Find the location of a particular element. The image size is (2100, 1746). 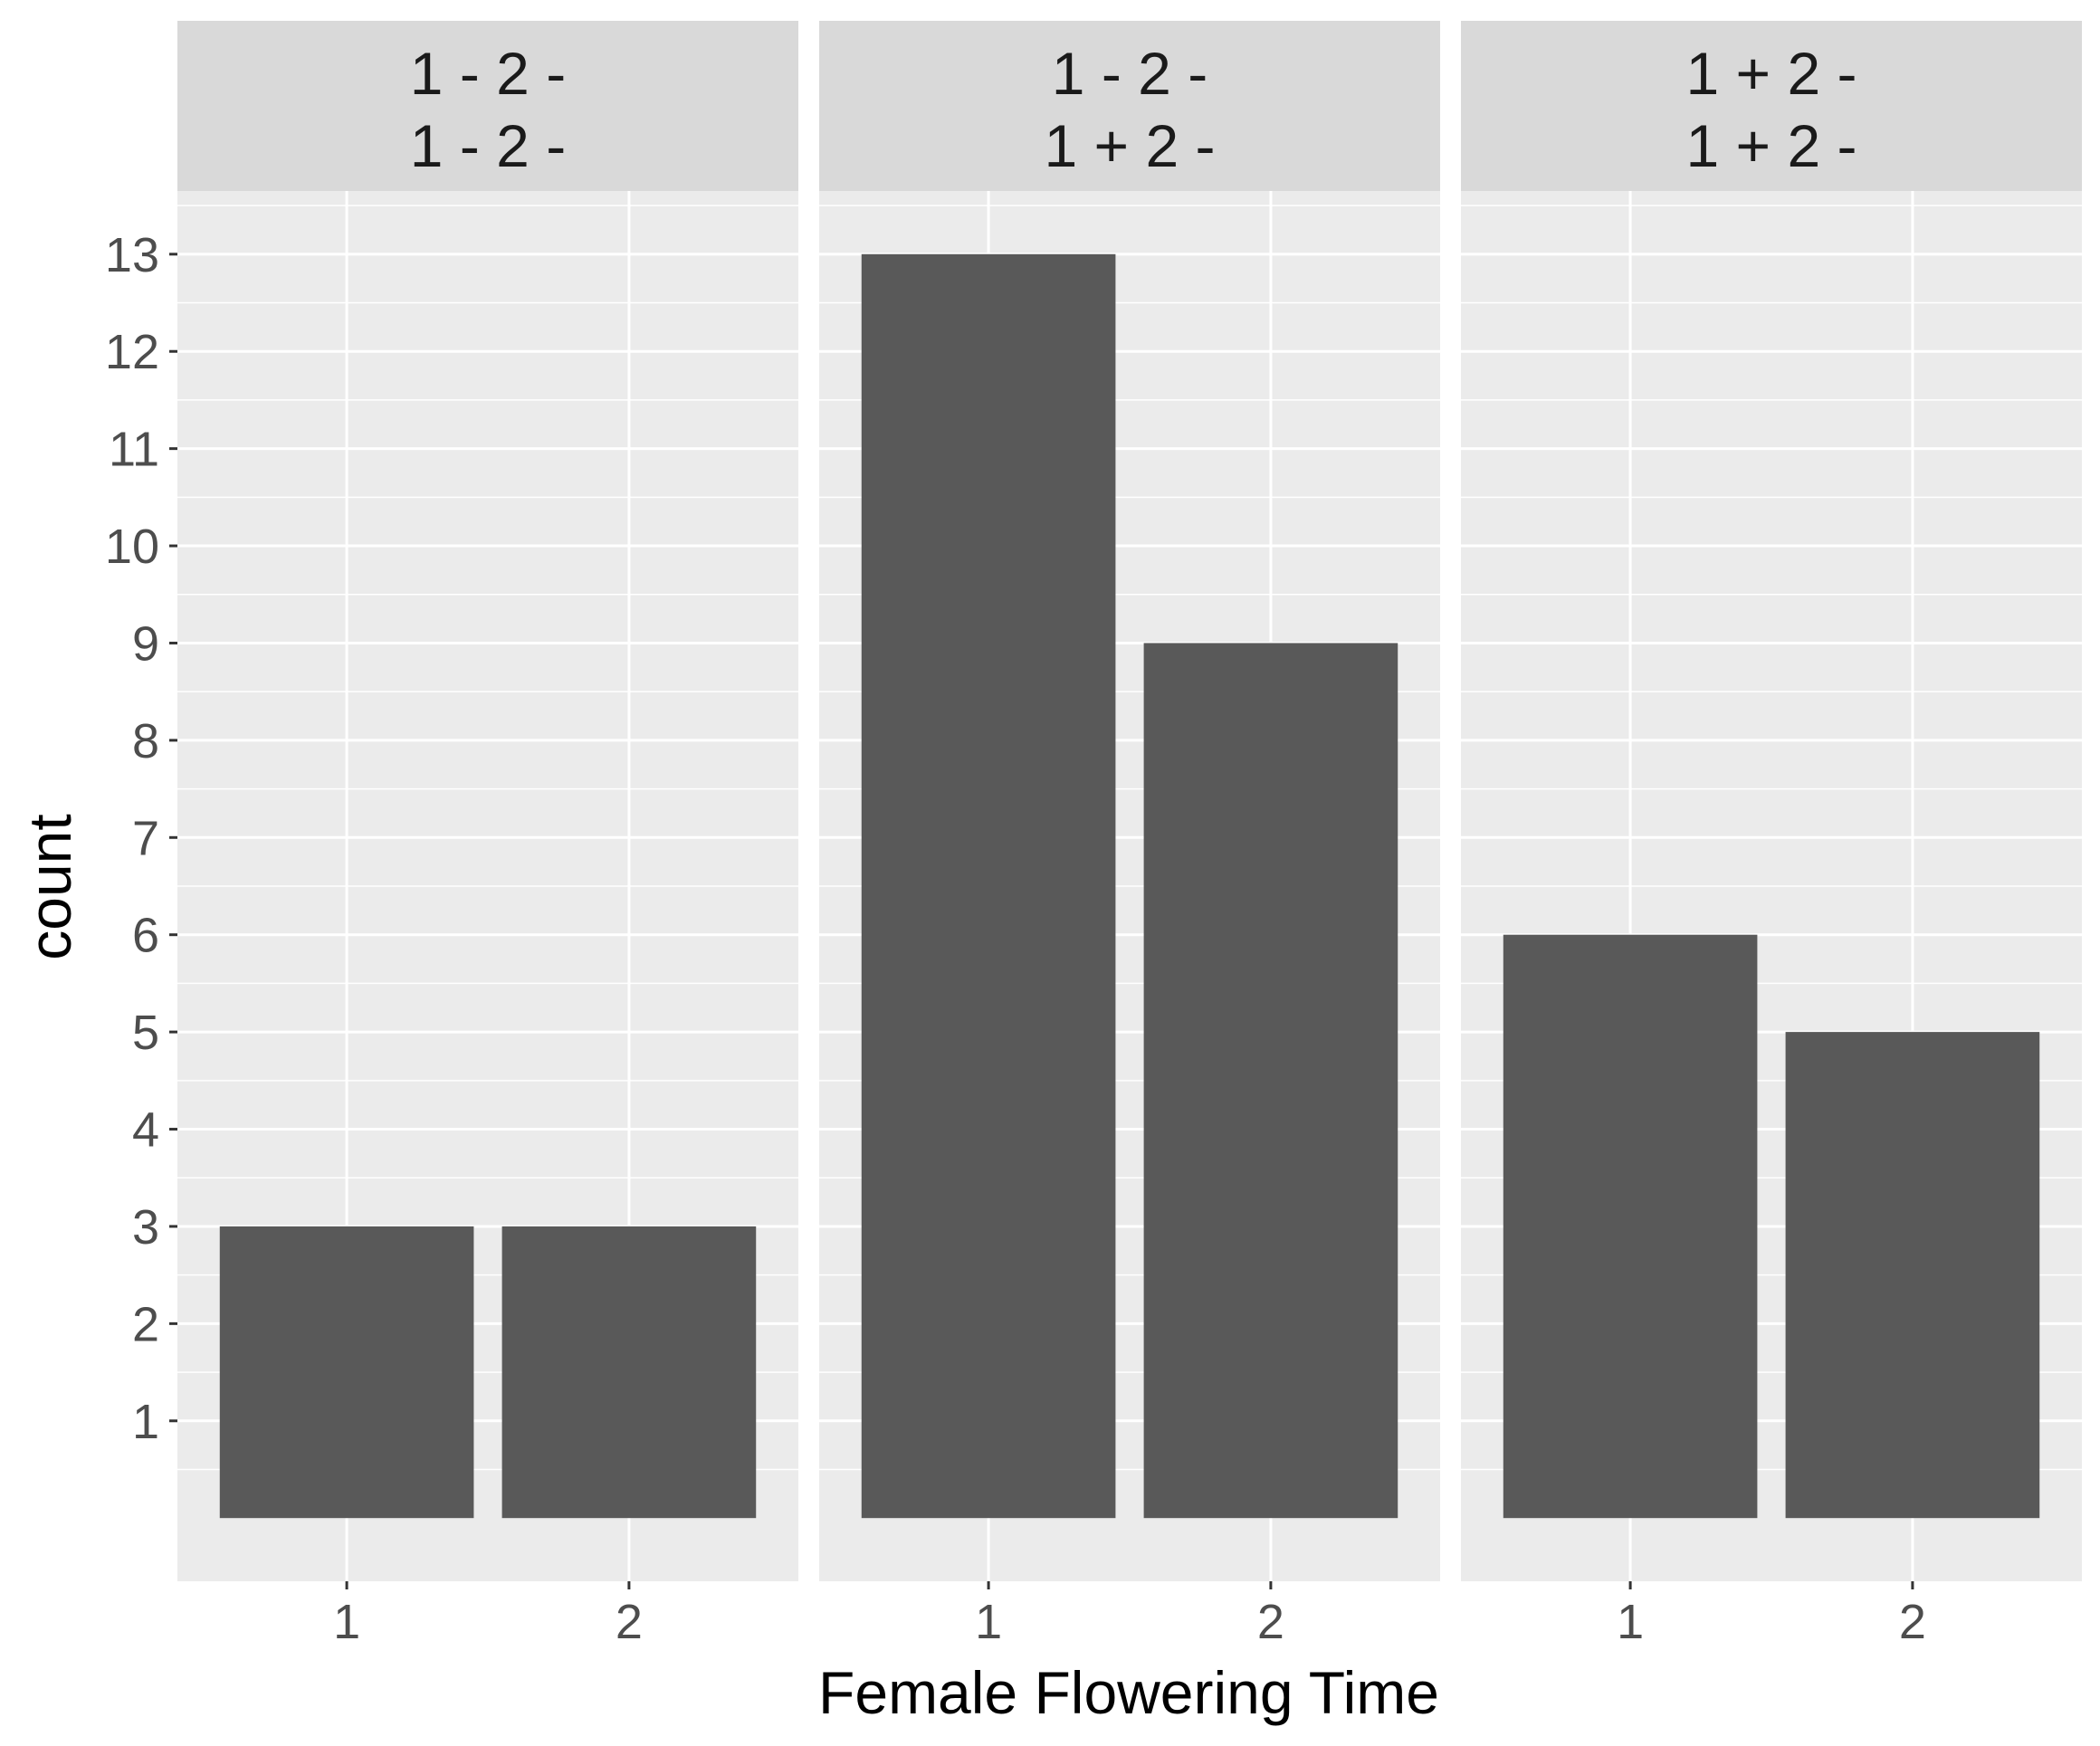

y-tick-label: 4 is located at coordinates (145, 1130).